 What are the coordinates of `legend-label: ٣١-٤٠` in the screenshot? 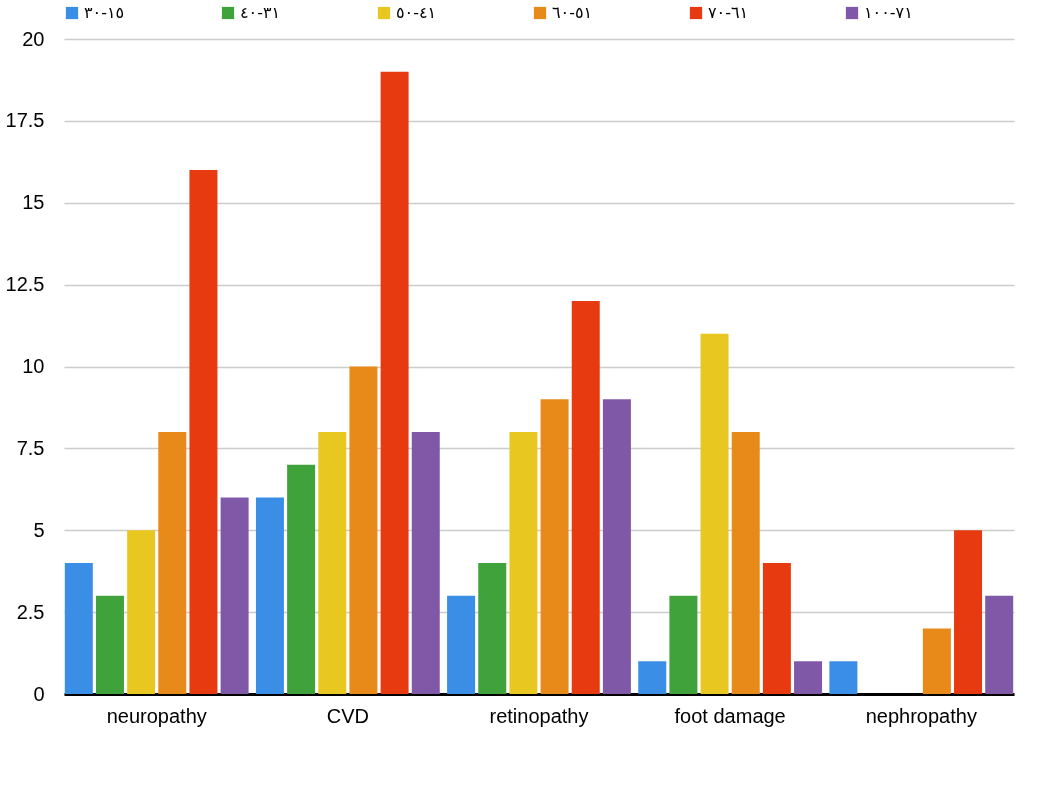 It's located at (260, 12).